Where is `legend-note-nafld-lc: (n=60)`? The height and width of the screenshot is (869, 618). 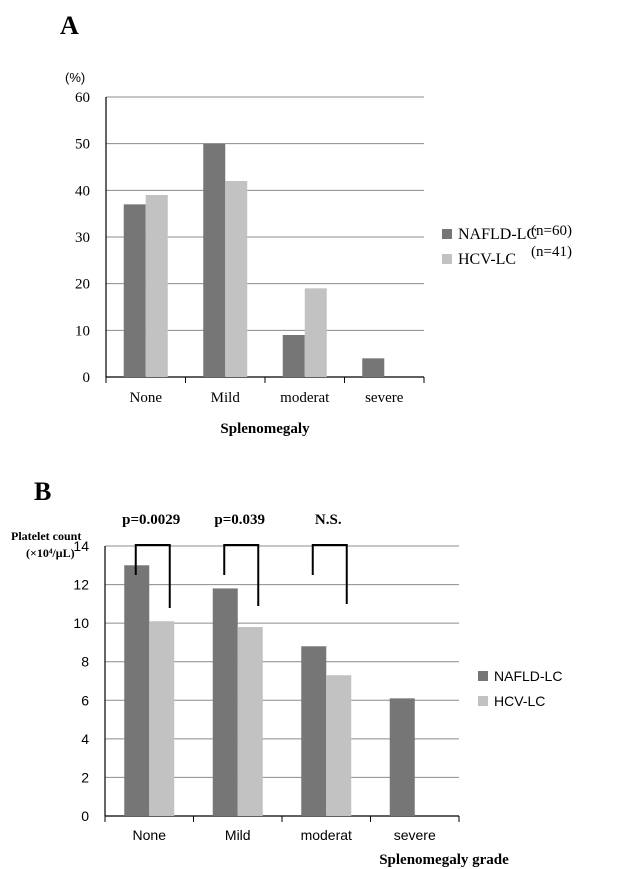
legend-note-nafld-lc: (n=60) is located at coordinates (551, 231).